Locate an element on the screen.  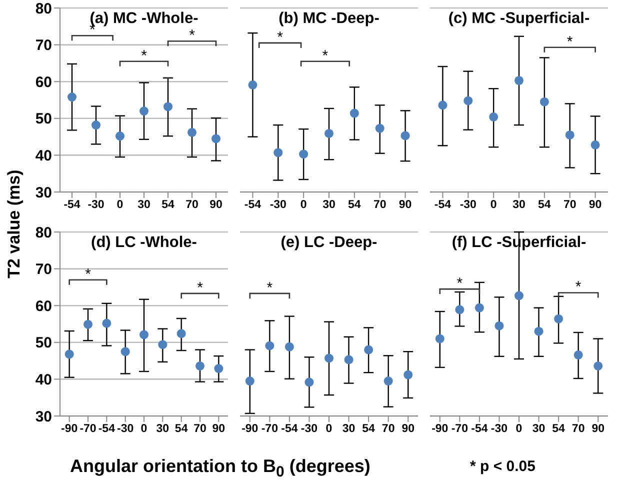
x-tick-label: -70 is located at coordinates (88, 429).